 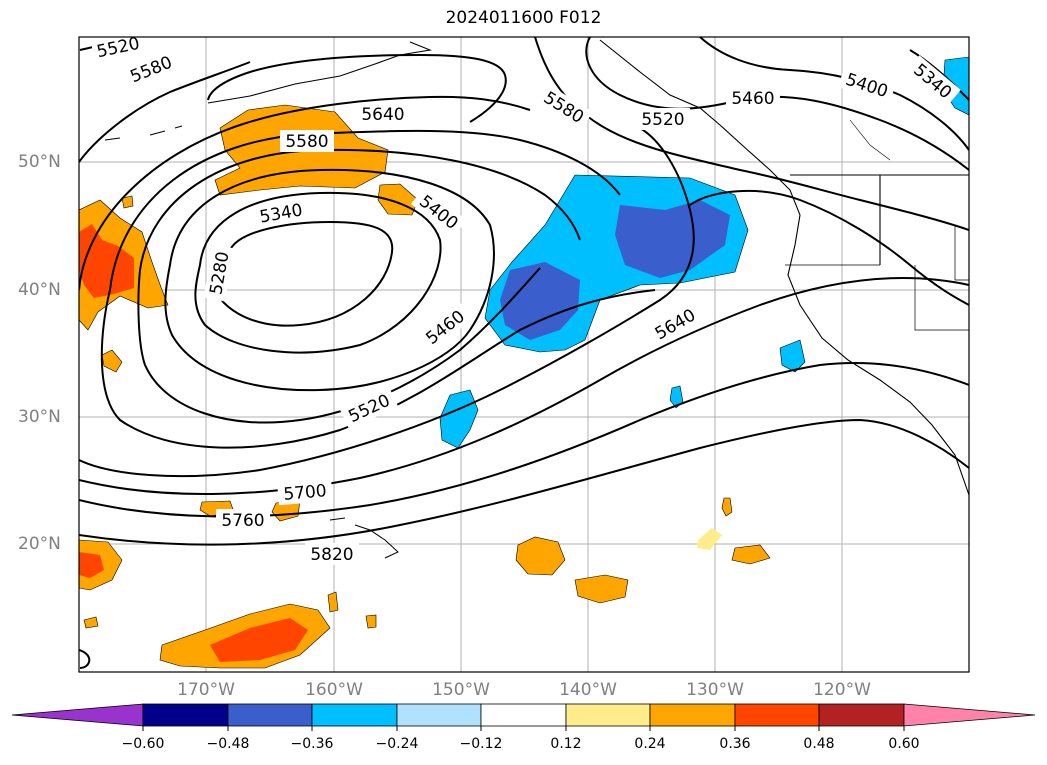 I want to click on colorbar-tick-marks, so click(x=523, y=728).